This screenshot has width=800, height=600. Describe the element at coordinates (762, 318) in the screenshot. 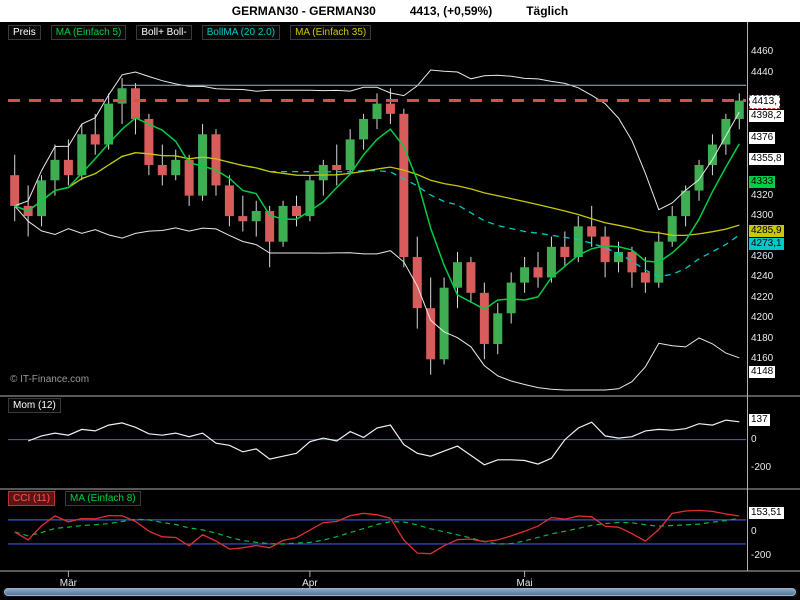

I see `price-axis-label: 4200` at that location.